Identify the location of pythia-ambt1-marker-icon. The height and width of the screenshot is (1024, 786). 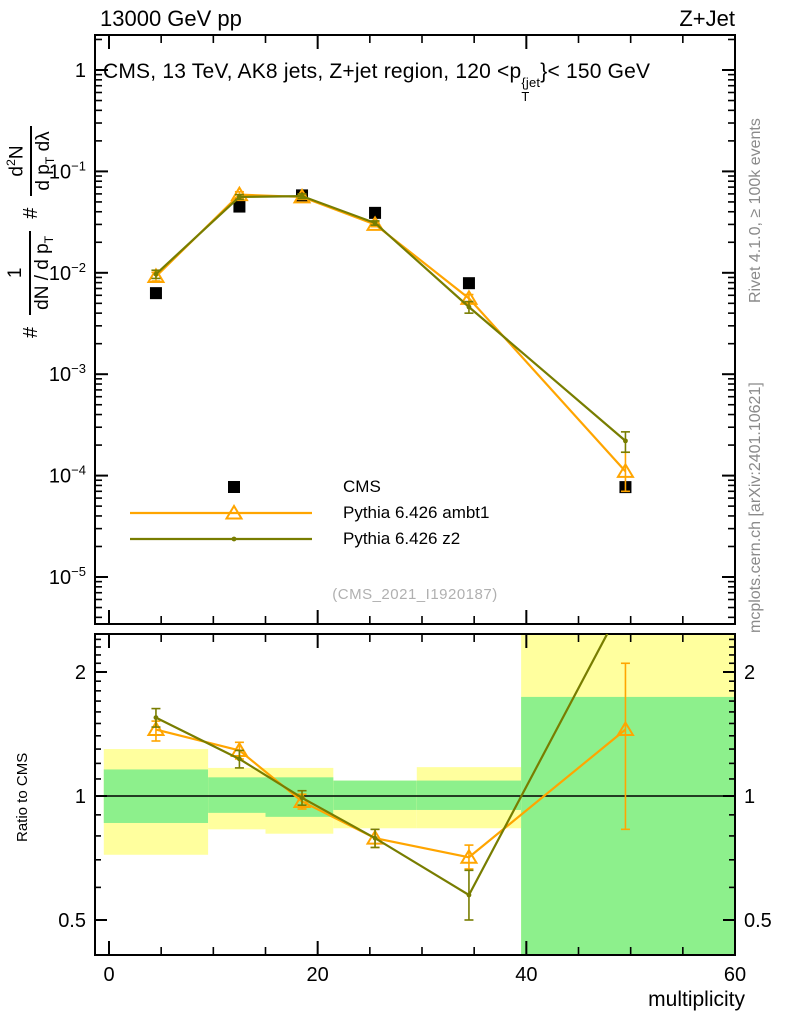
(221, 512).